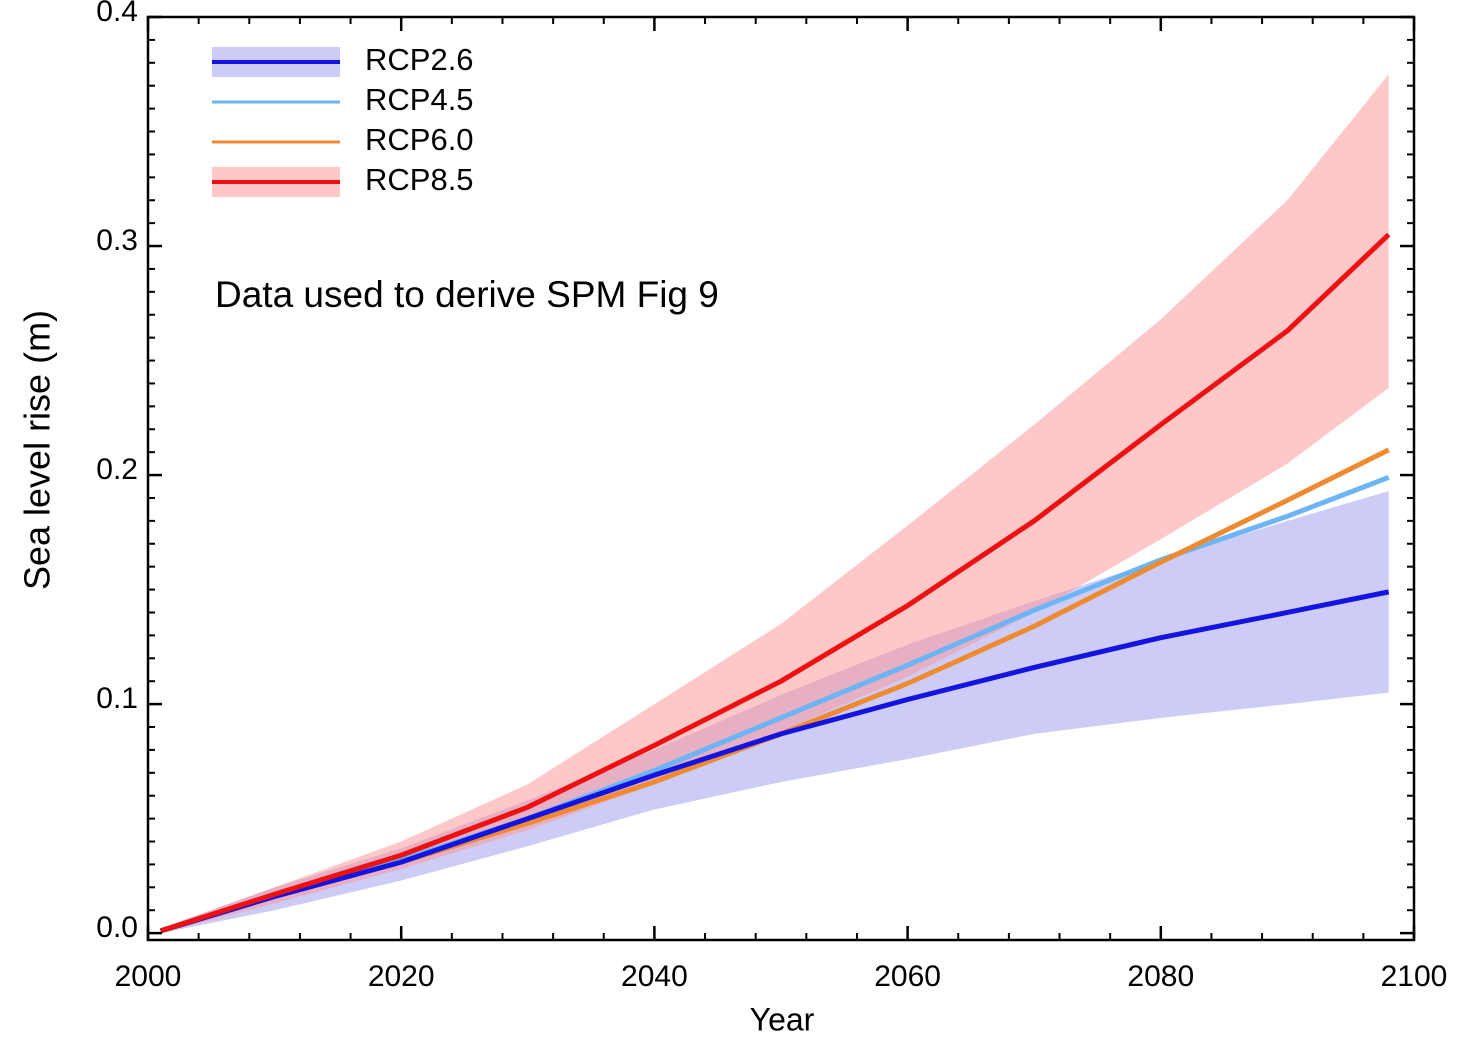 The width and height of the screenshot is (1466, 1045). Describe the element at coordinates (117, 927) in the screenshot. I see `y-tick-label: 0.0` at that location.